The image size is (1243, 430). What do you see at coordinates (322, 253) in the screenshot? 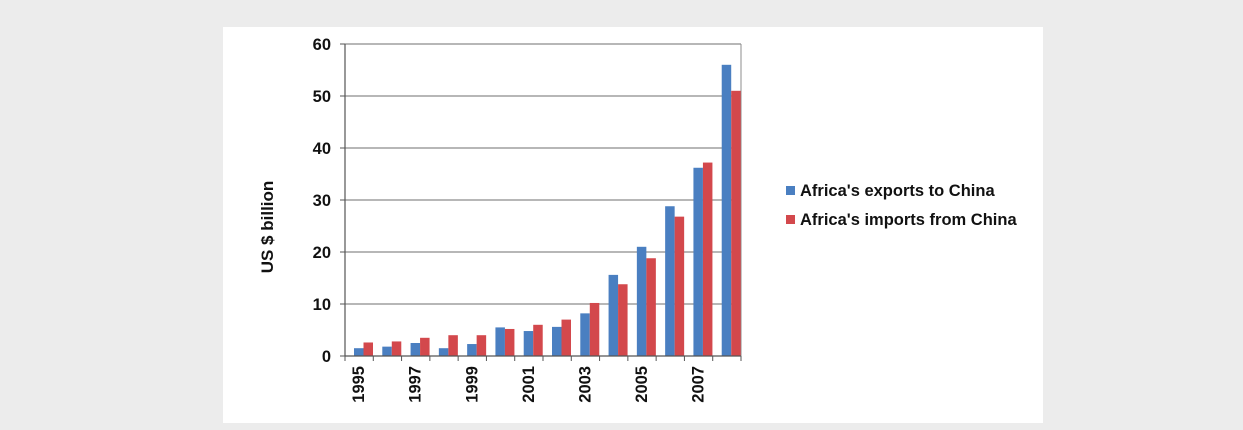
I see `y-tick-label: 20` at bounding box center [322, 253].